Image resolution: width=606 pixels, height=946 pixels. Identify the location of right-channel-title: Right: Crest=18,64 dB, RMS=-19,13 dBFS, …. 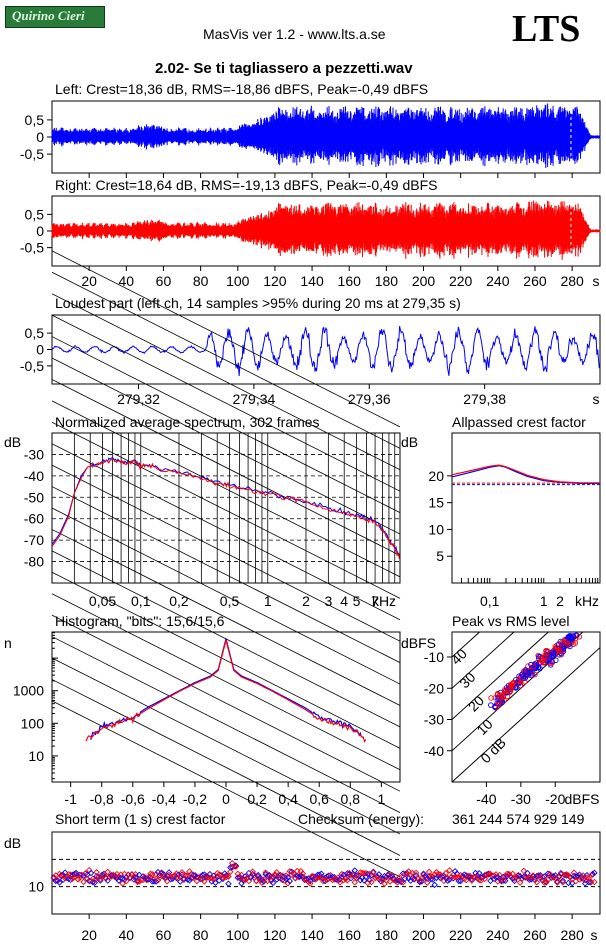
(246, 185).